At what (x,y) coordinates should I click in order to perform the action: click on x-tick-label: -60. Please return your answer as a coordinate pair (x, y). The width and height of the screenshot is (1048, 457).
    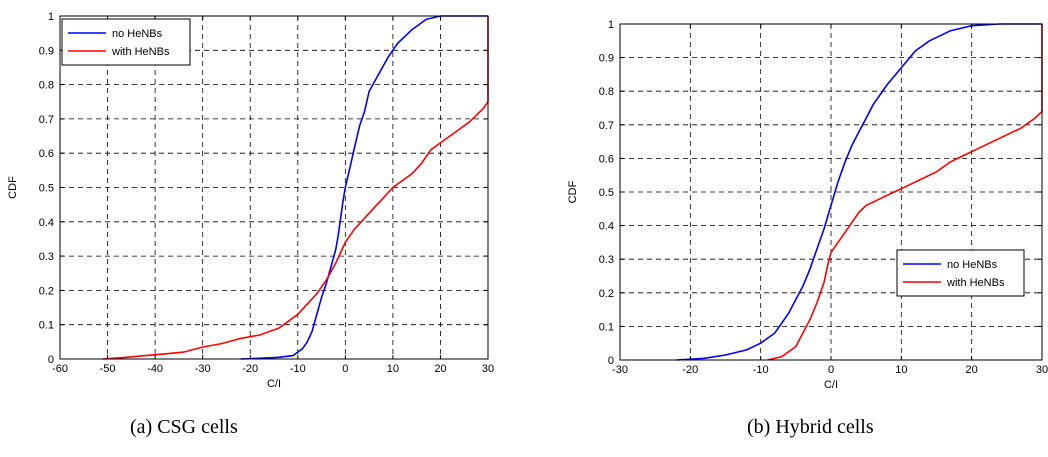
    Looking at the image, I should click on (60, 369).